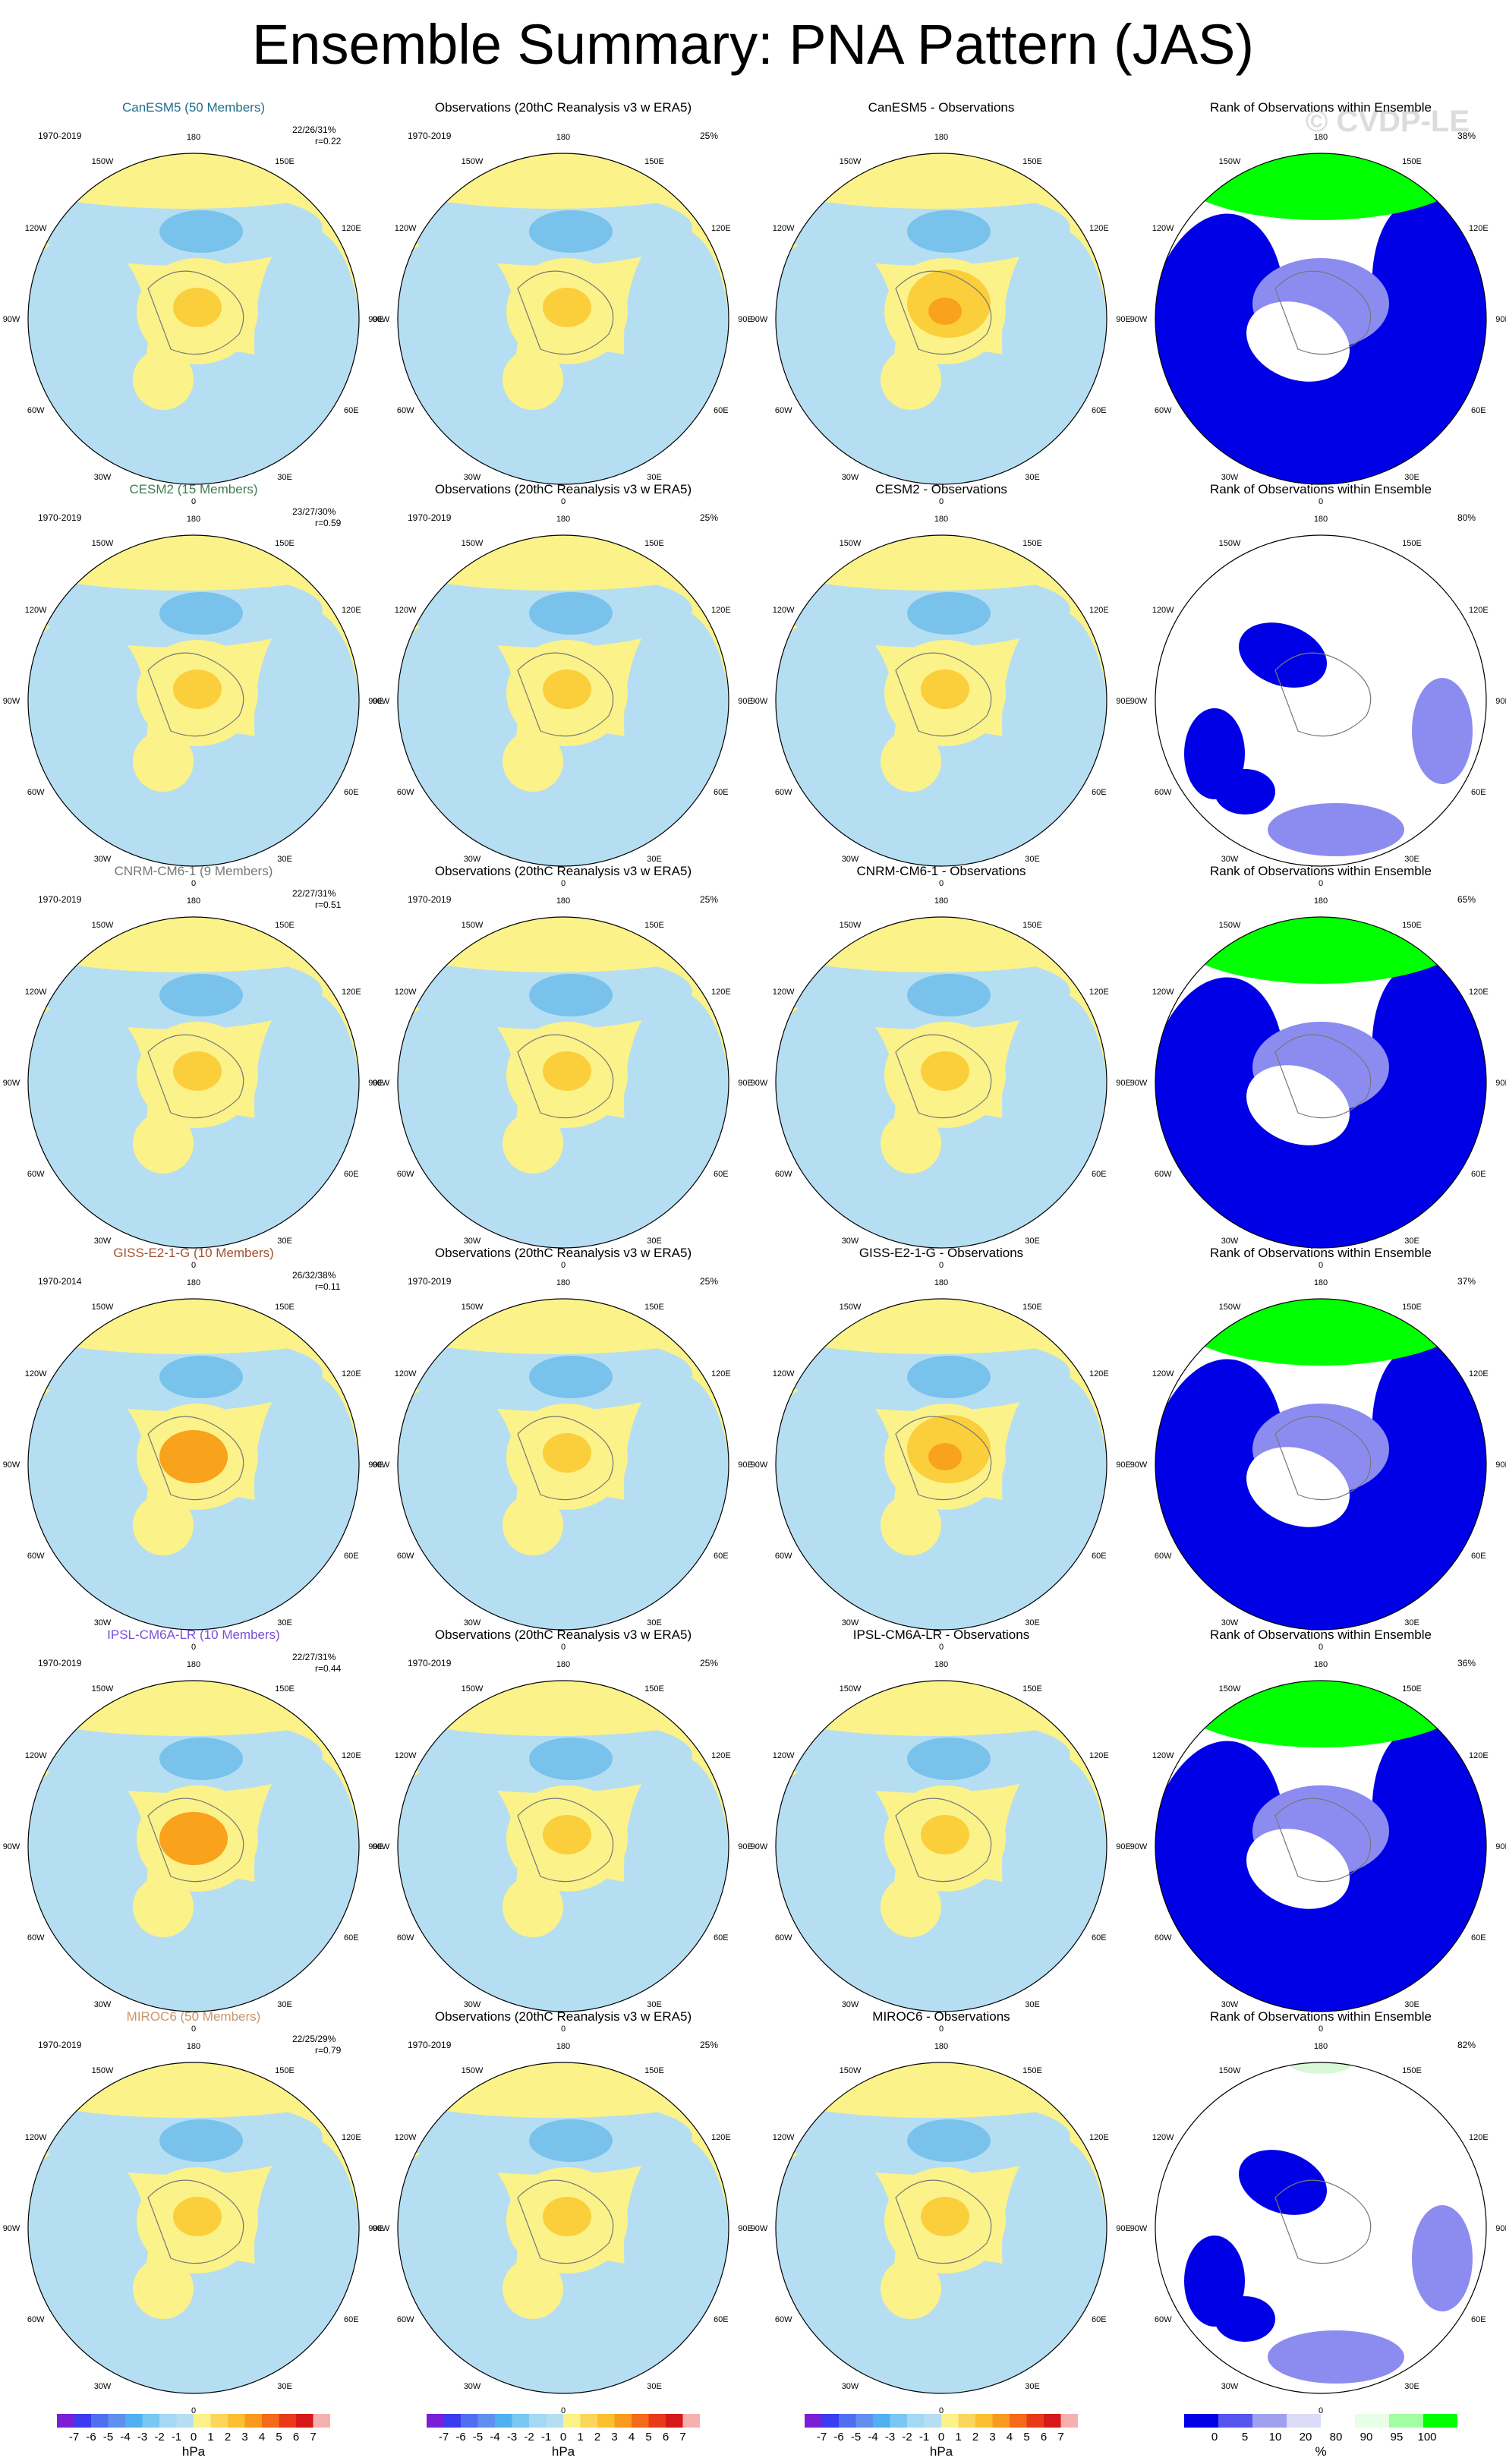 This screenshot has height=2464, width=1506. What do you see at coordinates (1442, 2258) in the screenshot?
I see `rank-lowmid-region` at bounding box center [1442, 2258].